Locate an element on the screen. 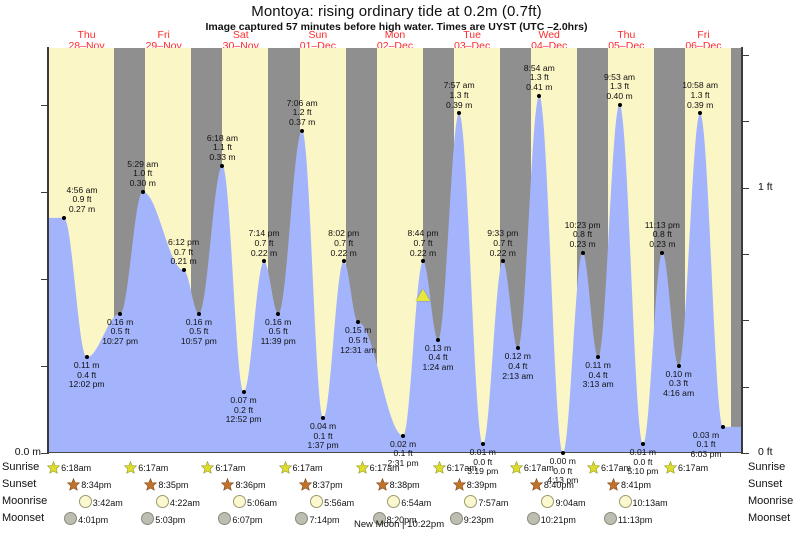 The height and width of the screenshot is (538, 793). axis-label-left-zero: 0.0 m is located at coordinates (27, 452).